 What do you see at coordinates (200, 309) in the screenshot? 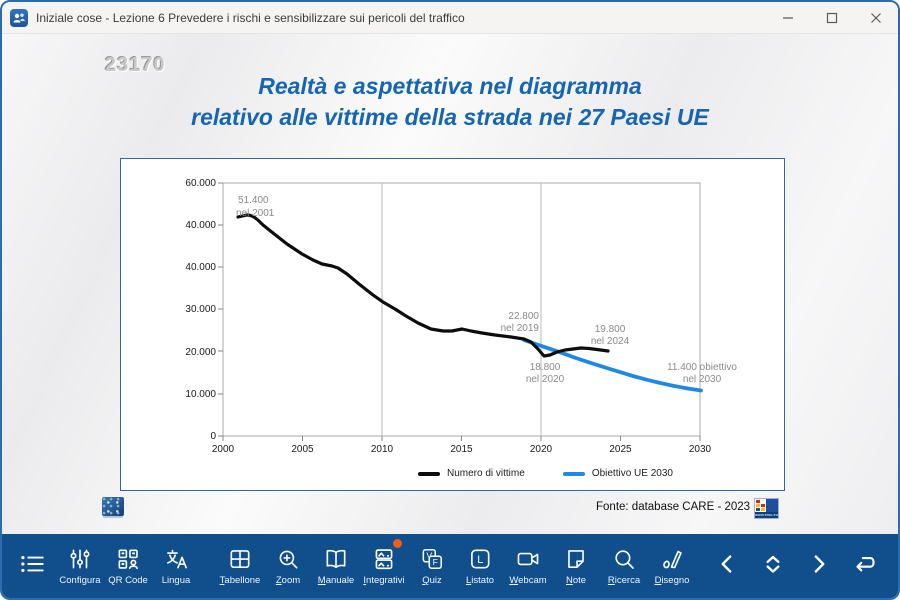
I see `y-tick-label: 30.000` at bounding box center [200, 309].